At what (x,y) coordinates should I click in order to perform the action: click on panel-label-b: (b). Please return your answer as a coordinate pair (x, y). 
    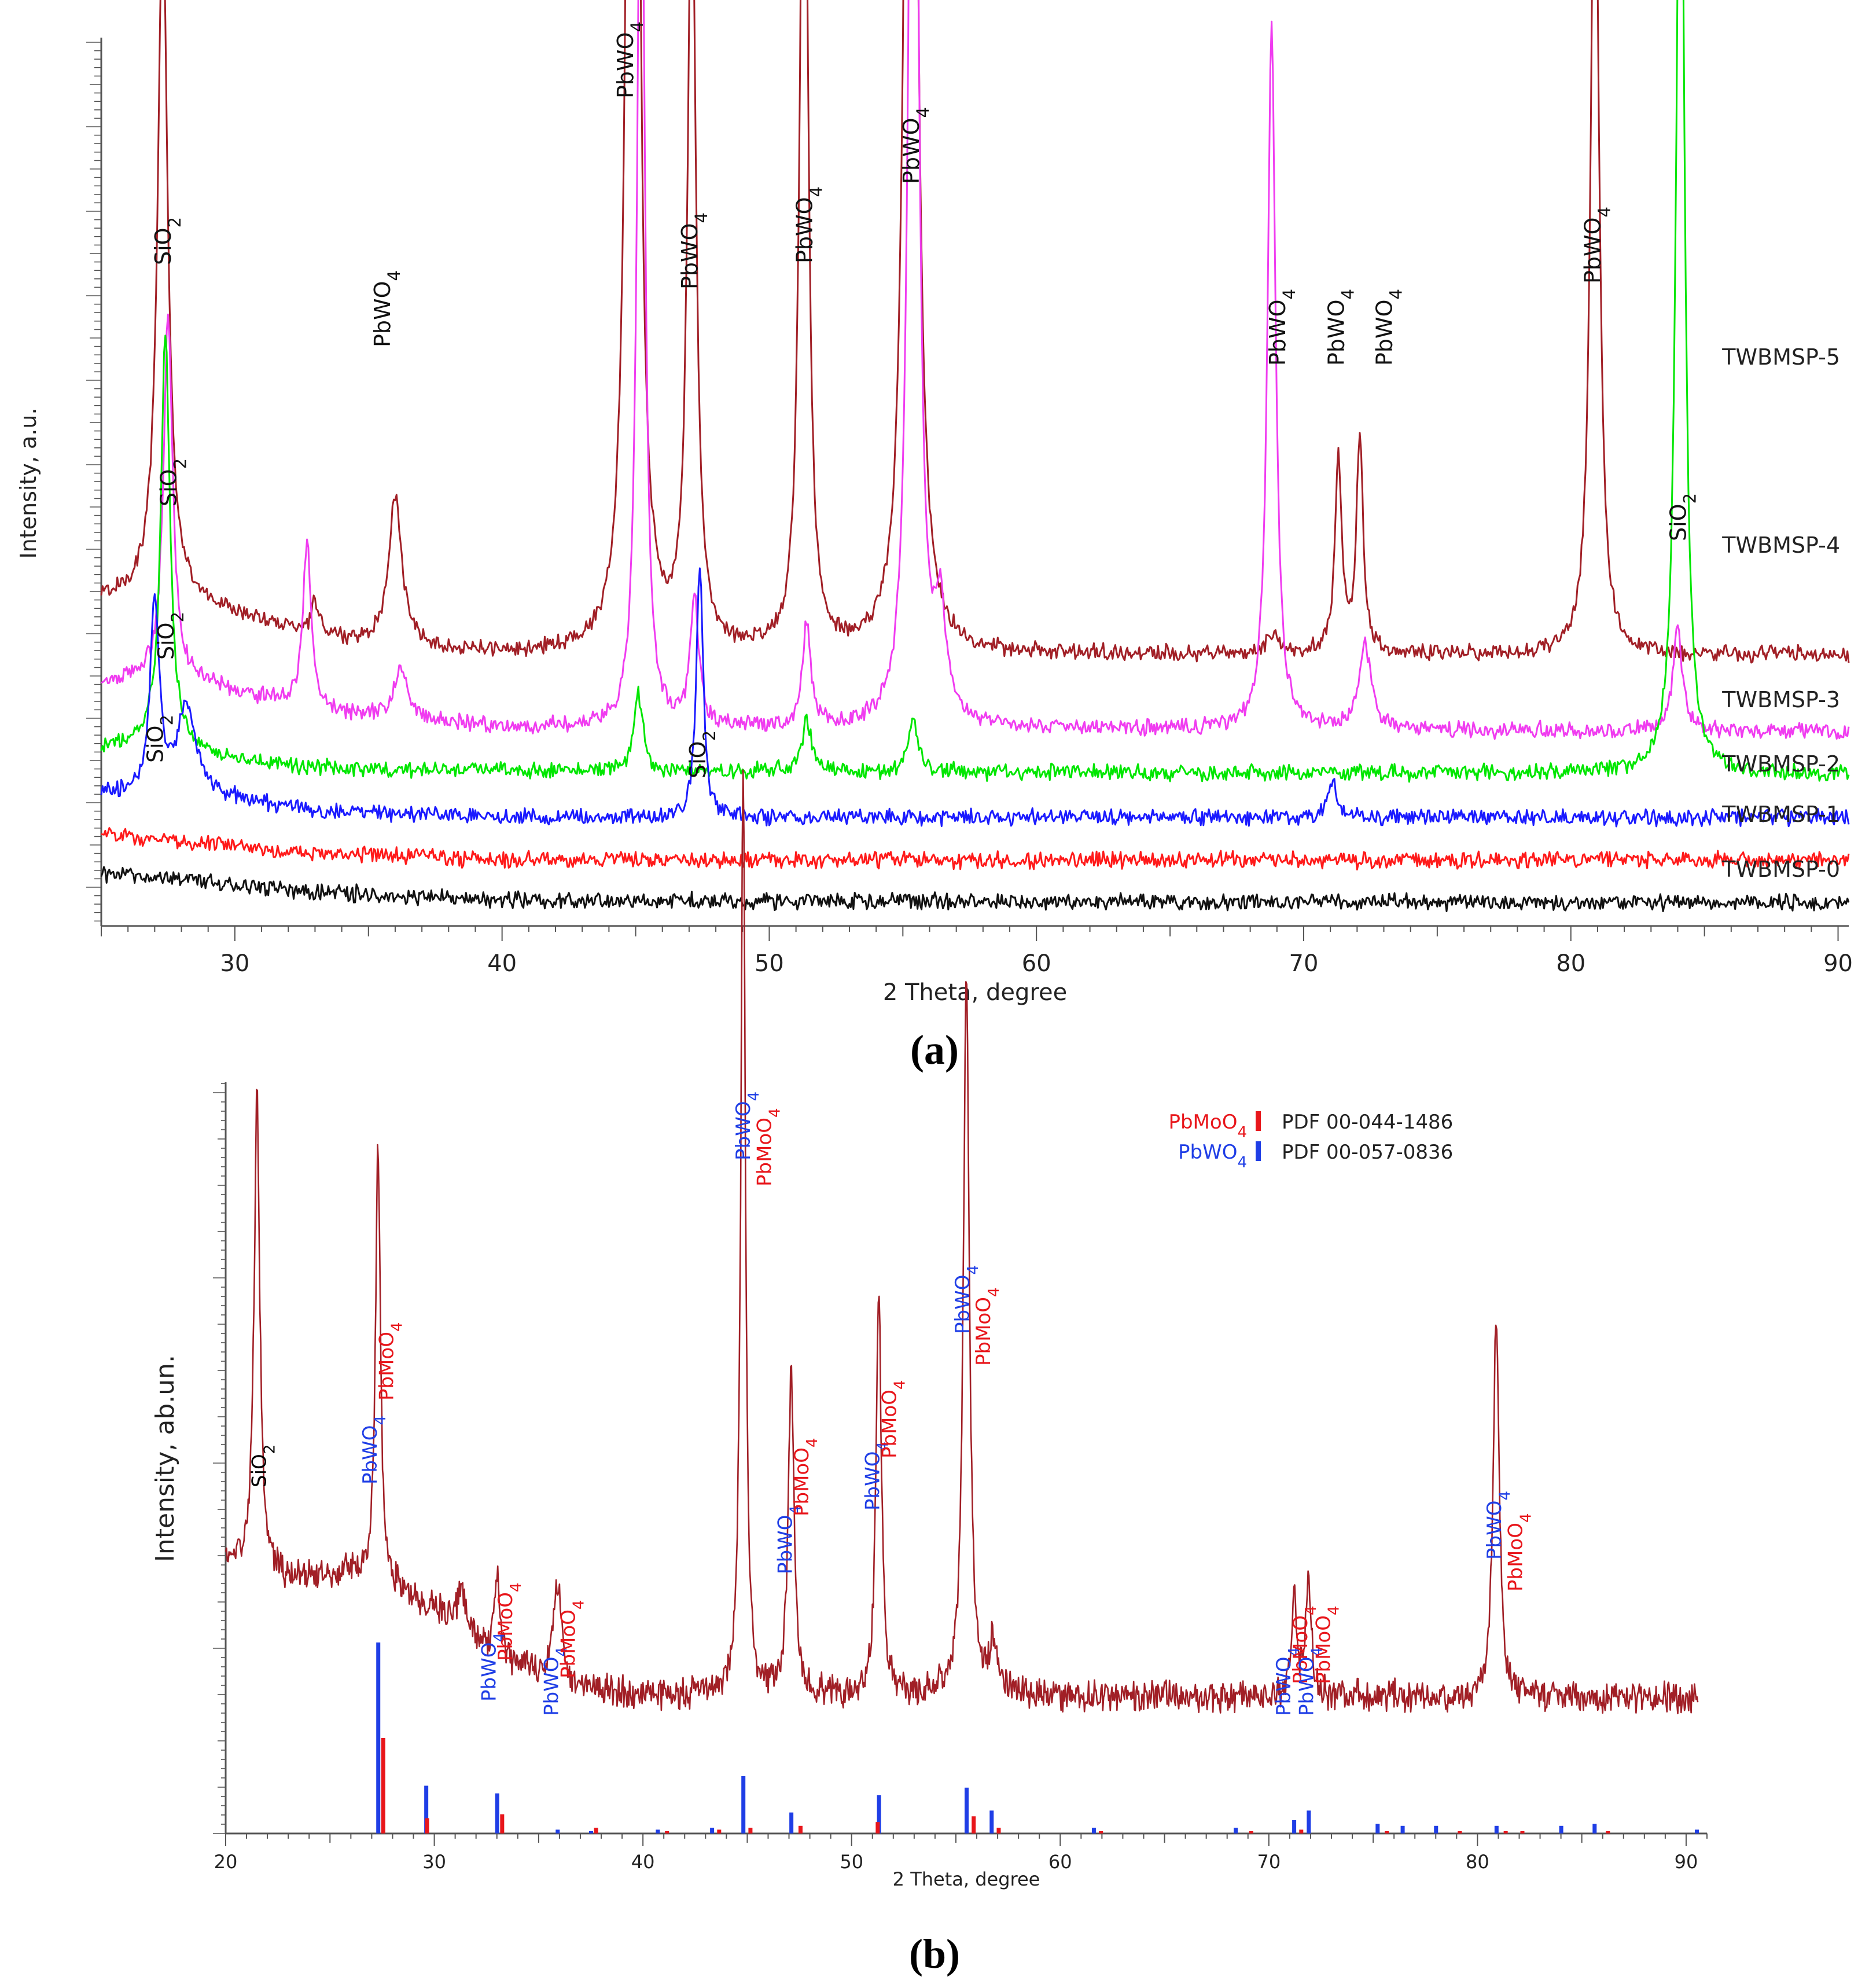
    Looking at the image, I should click on (935, 1954).